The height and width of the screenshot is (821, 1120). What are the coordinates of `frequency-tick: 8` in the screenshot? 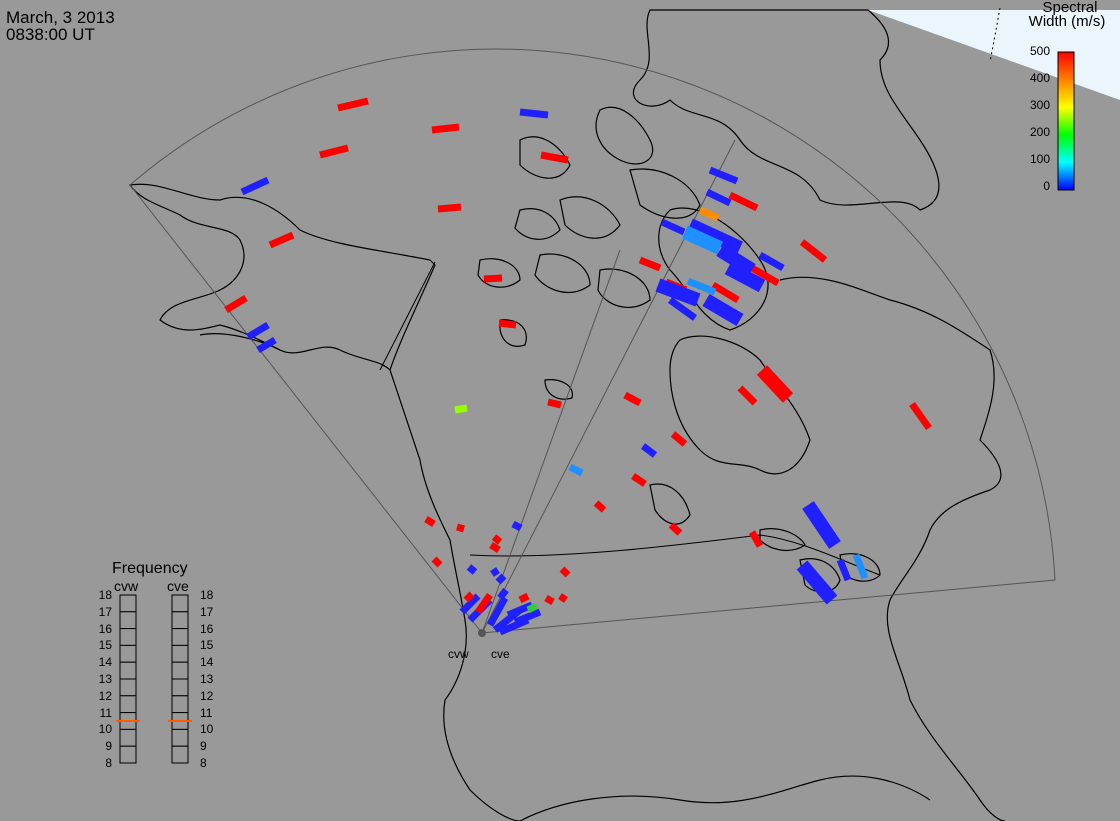 It's located at (108, 763).